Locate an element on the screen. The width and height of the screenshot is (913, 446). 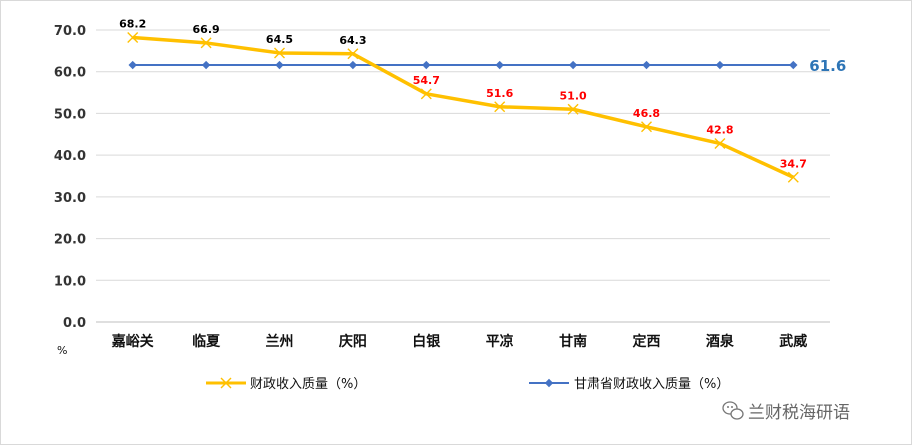
legend-marker-province is located at coordinates (549, 383).